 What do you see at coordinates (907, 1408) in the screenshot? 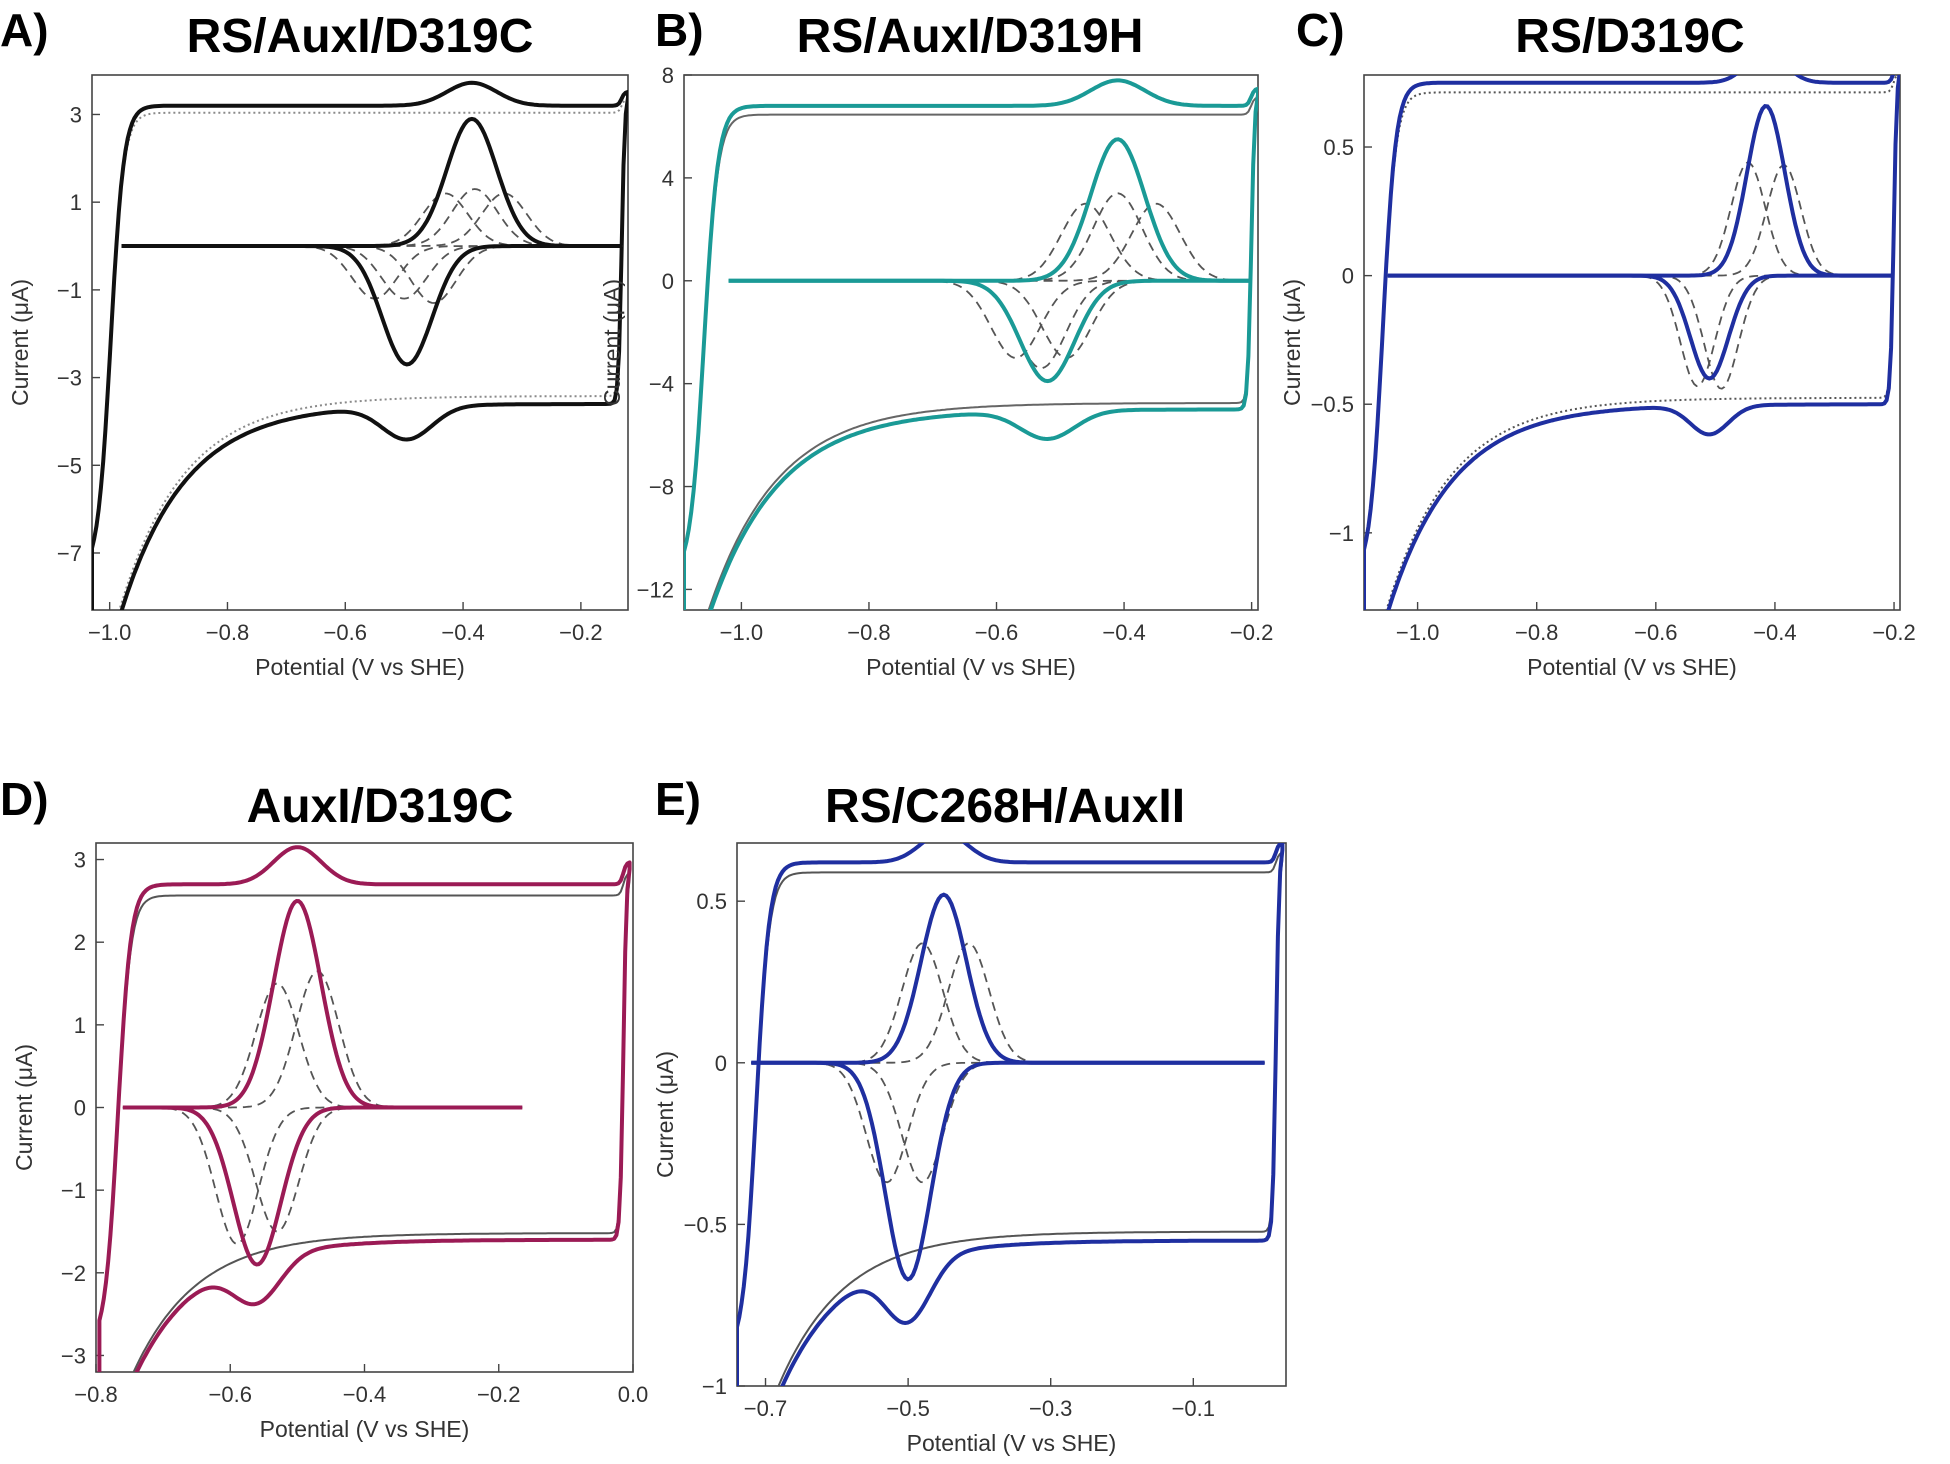
I see `x-tick-label: −0.5` at bounding box center [907, 1408].